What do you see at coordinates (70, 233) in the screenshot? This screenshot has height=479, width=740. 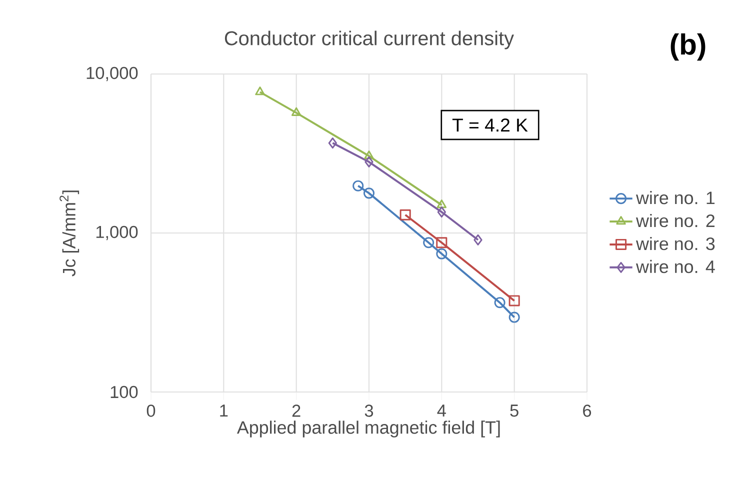 I see `y-axis-title: Jc [A/mm$^{2}$]` at bounding box center [70, 233].